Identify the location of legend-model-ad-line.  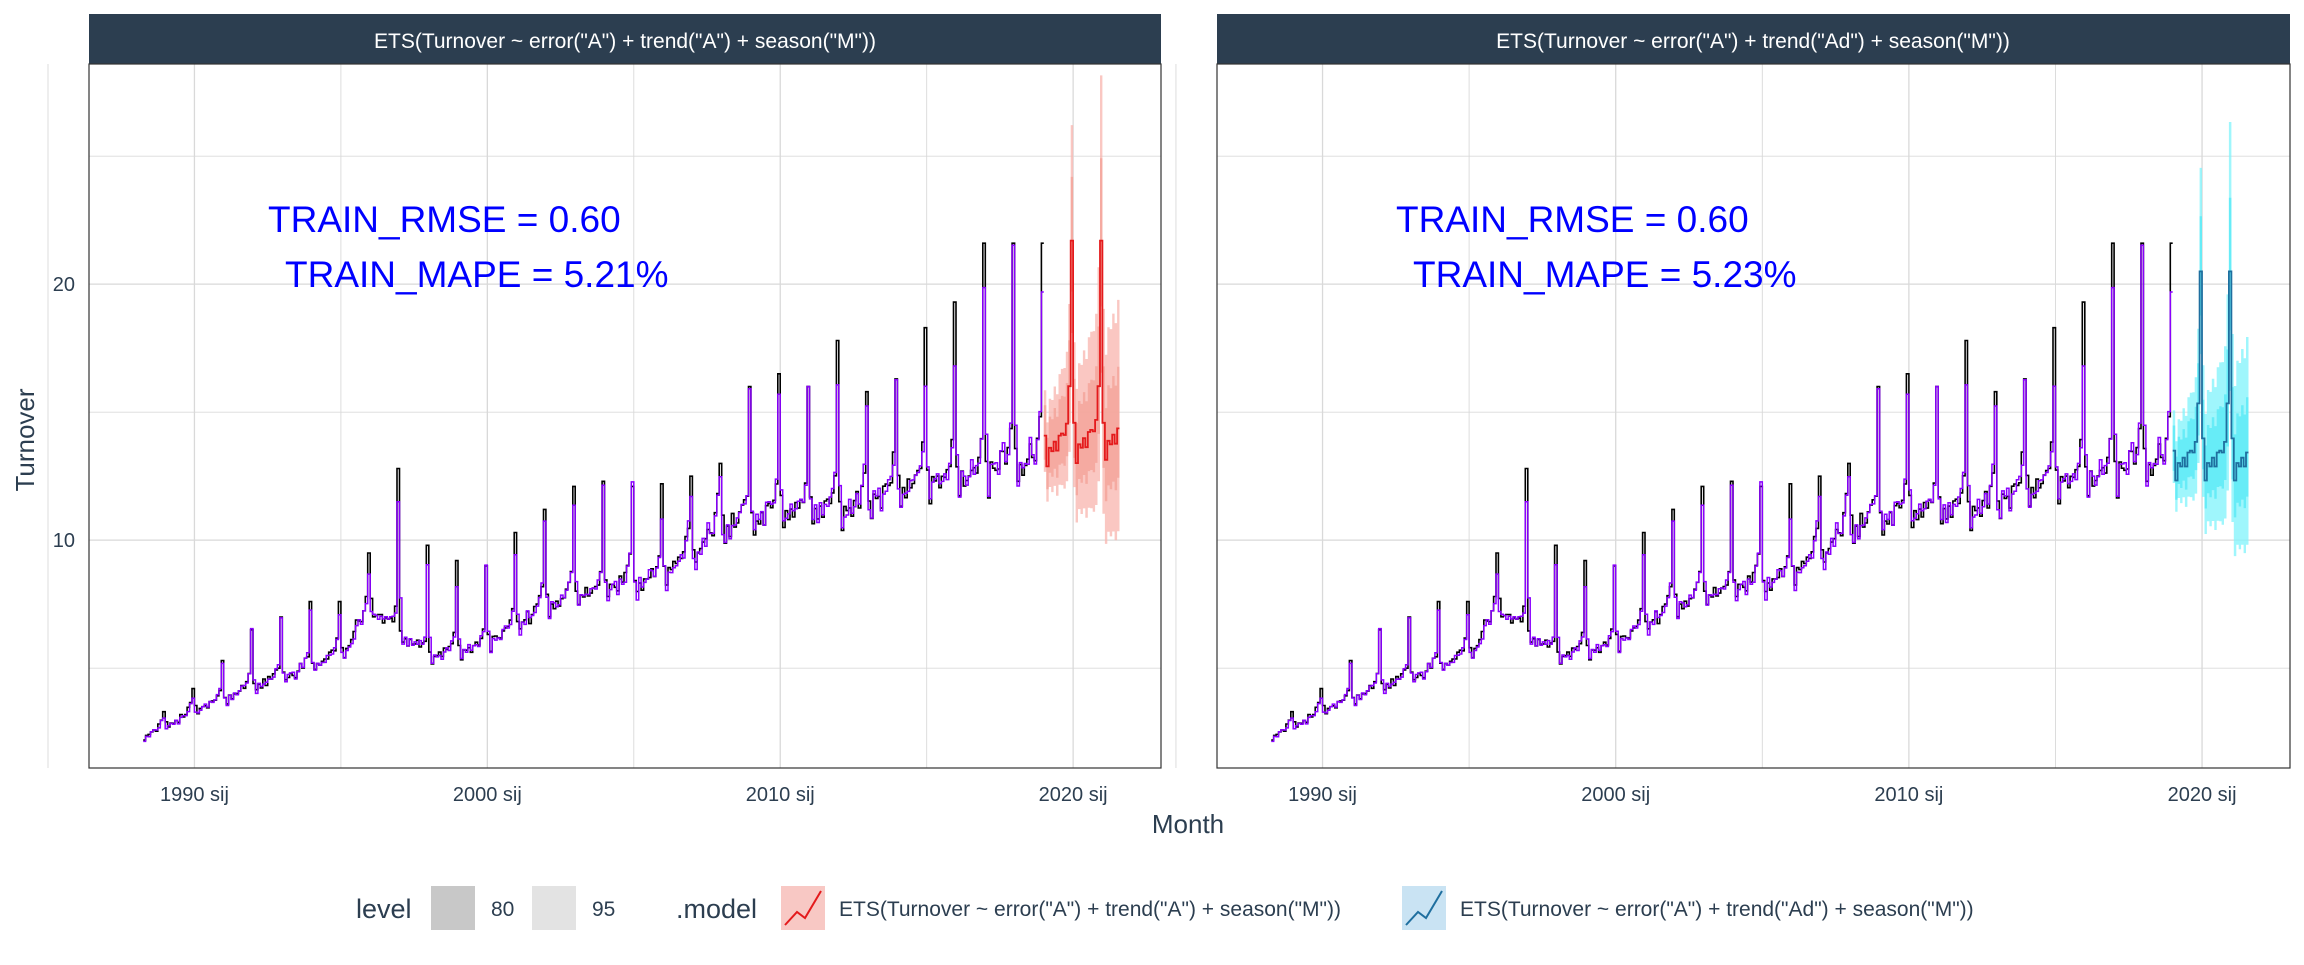
(1424, 908).